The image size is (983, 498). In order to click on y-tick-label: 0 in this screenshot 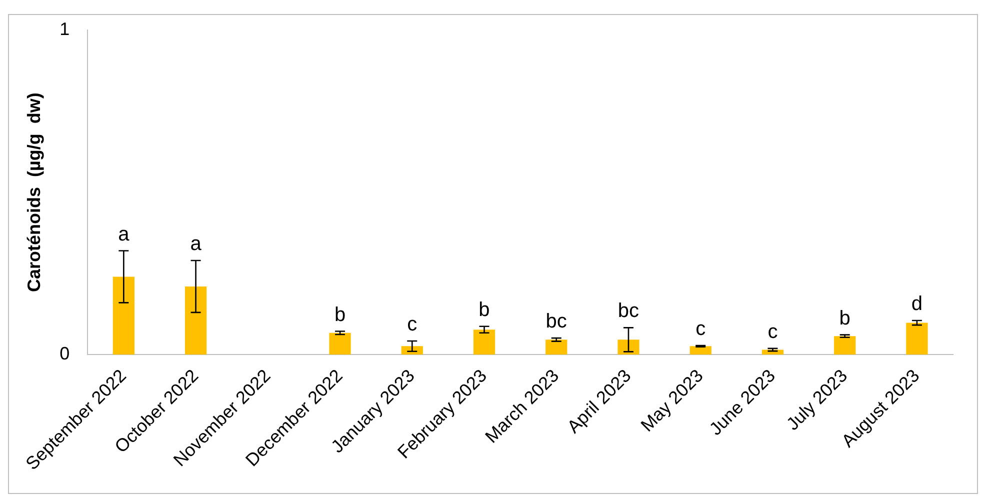, I will do `click(65, 354)`.